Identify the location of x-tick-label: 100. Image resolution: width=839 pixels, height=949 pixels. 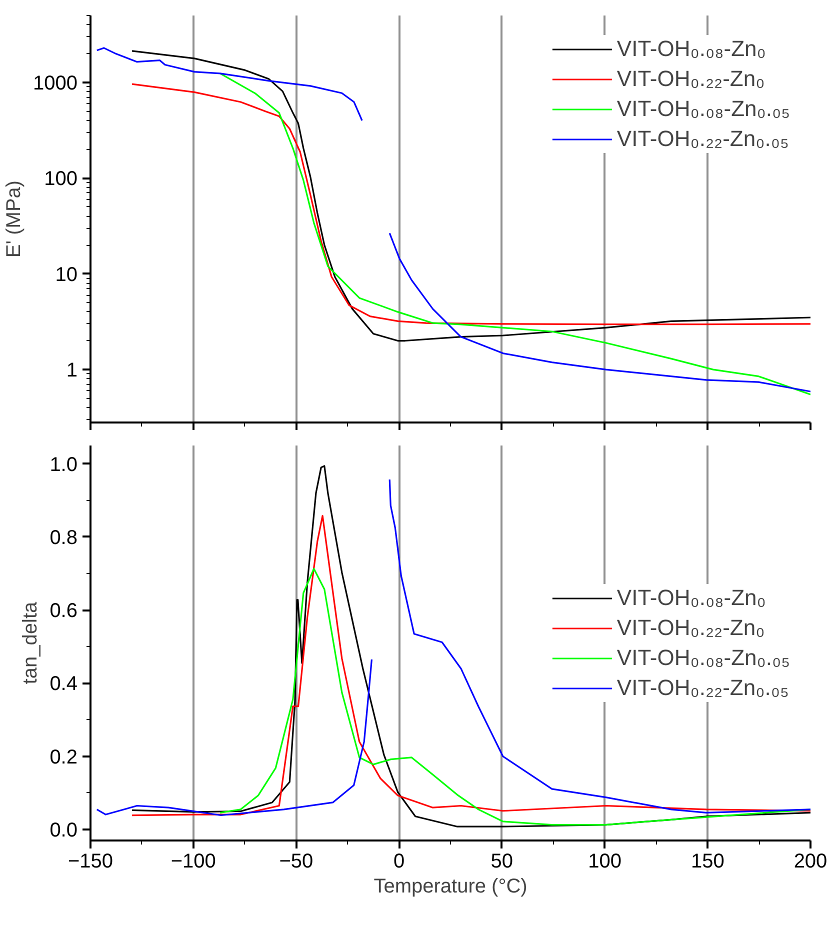
(605, 861).